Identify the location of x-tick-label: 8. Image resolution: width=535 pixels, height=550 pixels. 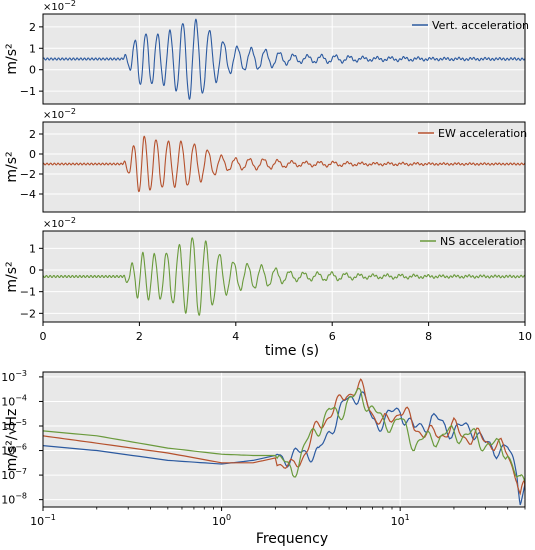
(428, 336).